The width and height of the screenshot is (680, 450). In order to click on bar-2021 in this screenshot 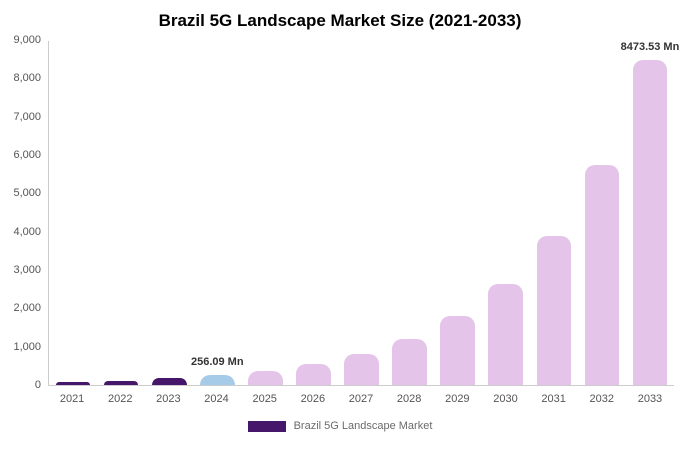, I will do `click(73, 383)`.